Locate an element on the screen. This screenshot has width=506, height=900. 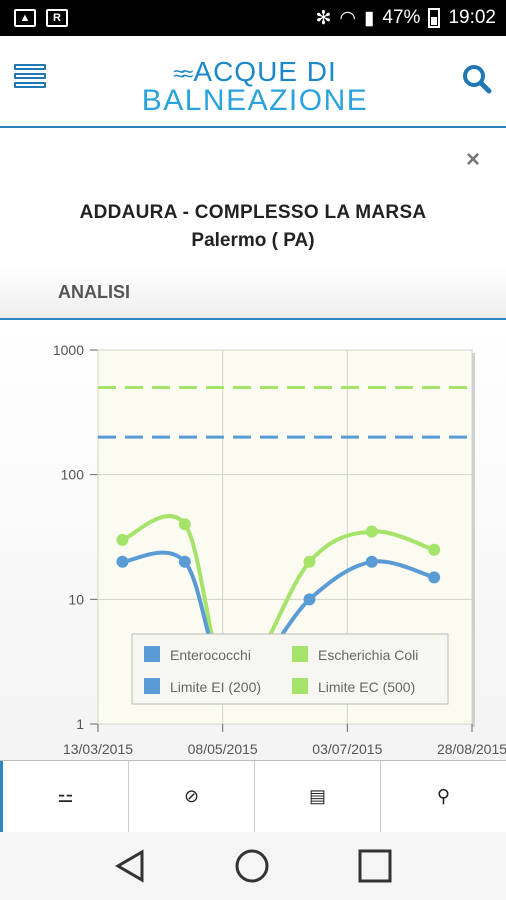
section-header: ANALISI is located at coordinates (253, 293).